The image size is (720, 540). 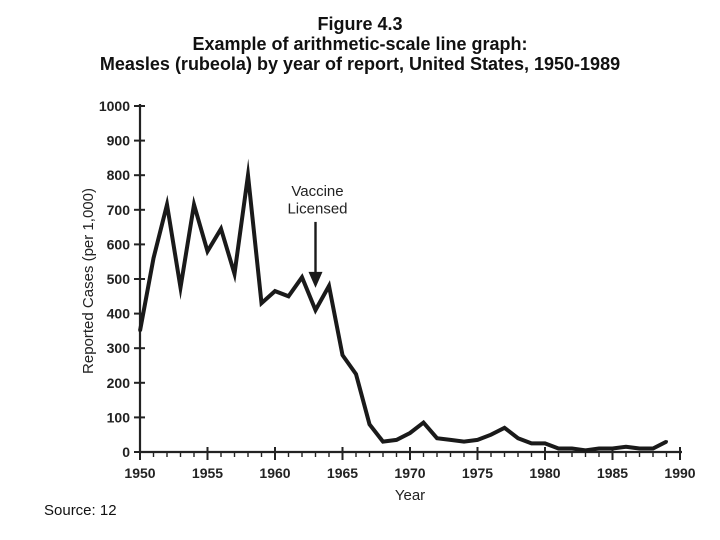 I want to click on y-tick-label: 100, so click(x=119, y=417).